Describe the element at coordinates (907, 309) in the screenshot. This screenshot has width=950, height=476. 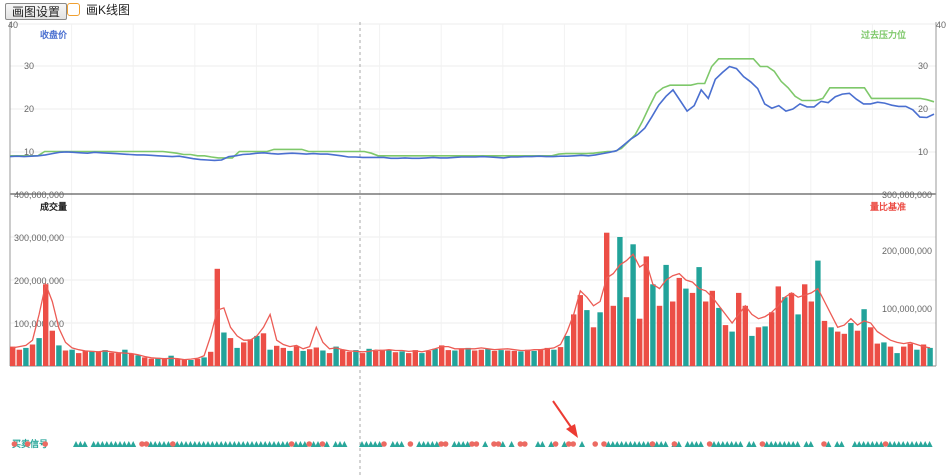
I see `volume-tick-right-1: 100,000,000` at that location.